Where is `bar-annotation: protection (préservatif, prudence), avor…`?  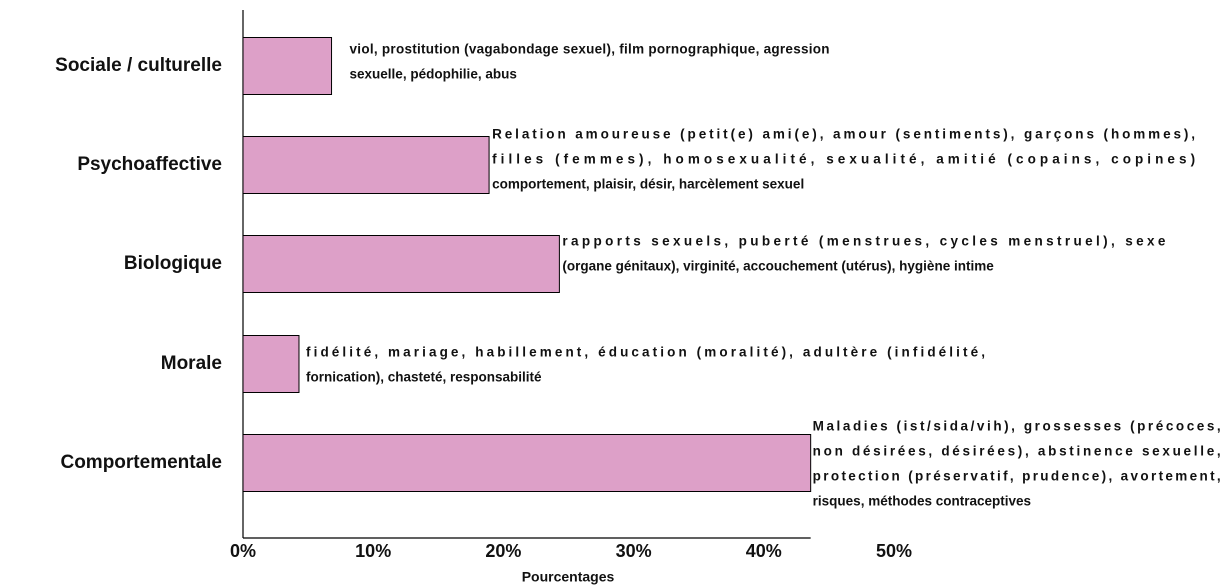
bar-annotation: protection (préservatif, prudence), avor… is located at coordinates (1017, 476).